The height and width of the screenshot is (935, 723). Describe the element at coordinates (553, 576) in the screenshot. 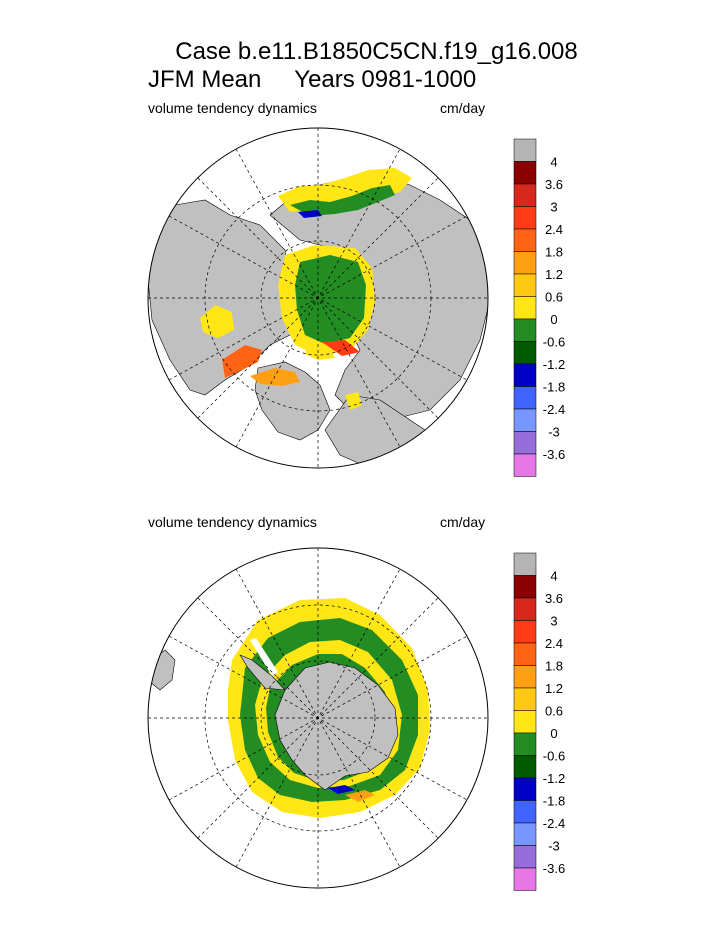

I see `south-colorbar-tick-label: 4` at that location.